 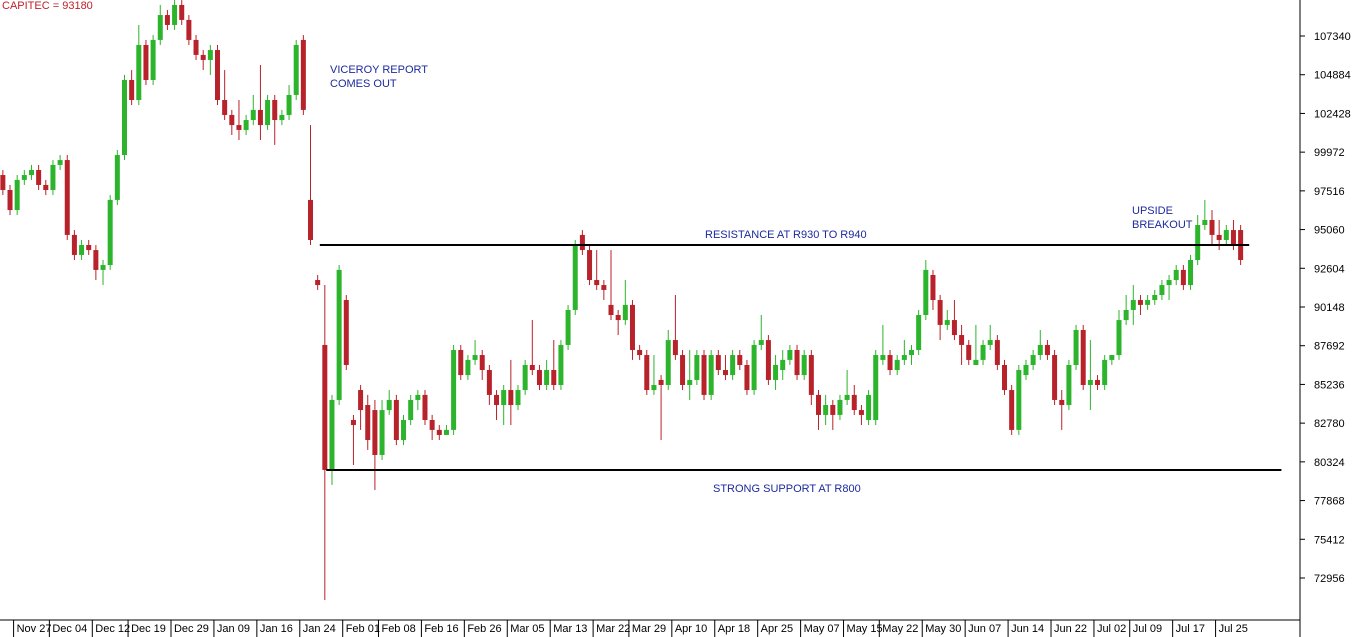 What do you see at coordinates (1332, 76) in the screenshot?
I see `y-tick-label: 104884` at bounding box center [1332, 76].